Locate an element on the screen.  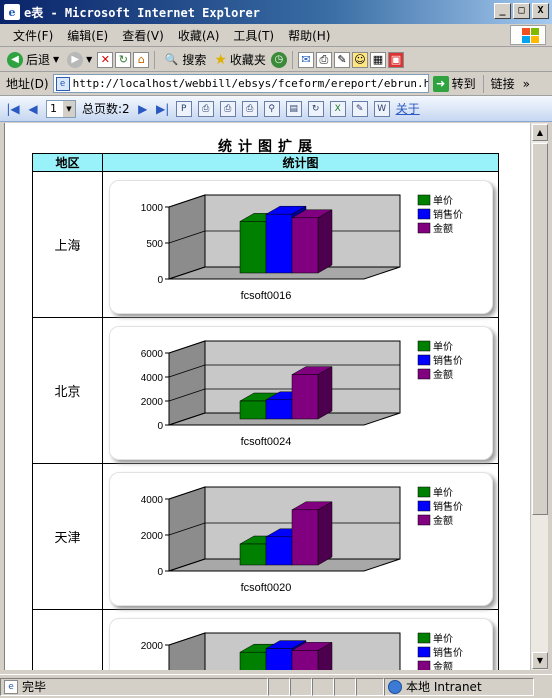
favorites-label: 收藏夹 is located at coordinates (247, 60).